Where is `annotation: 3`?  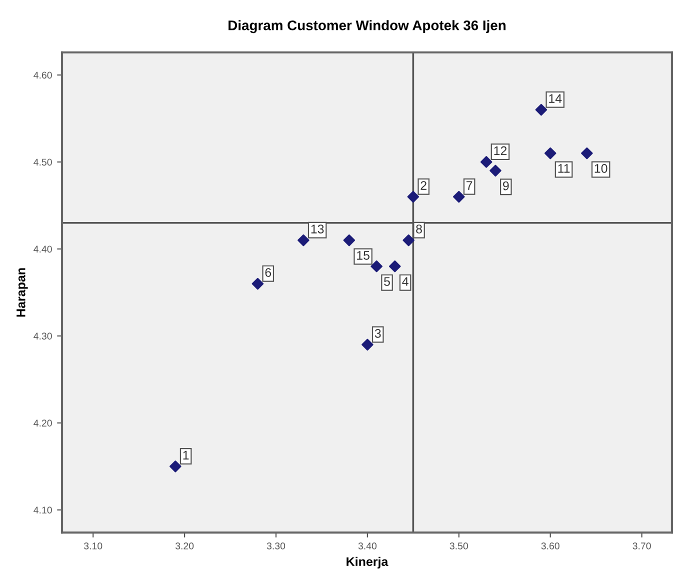
annotation: 3 is located at coordinates (377, 333).